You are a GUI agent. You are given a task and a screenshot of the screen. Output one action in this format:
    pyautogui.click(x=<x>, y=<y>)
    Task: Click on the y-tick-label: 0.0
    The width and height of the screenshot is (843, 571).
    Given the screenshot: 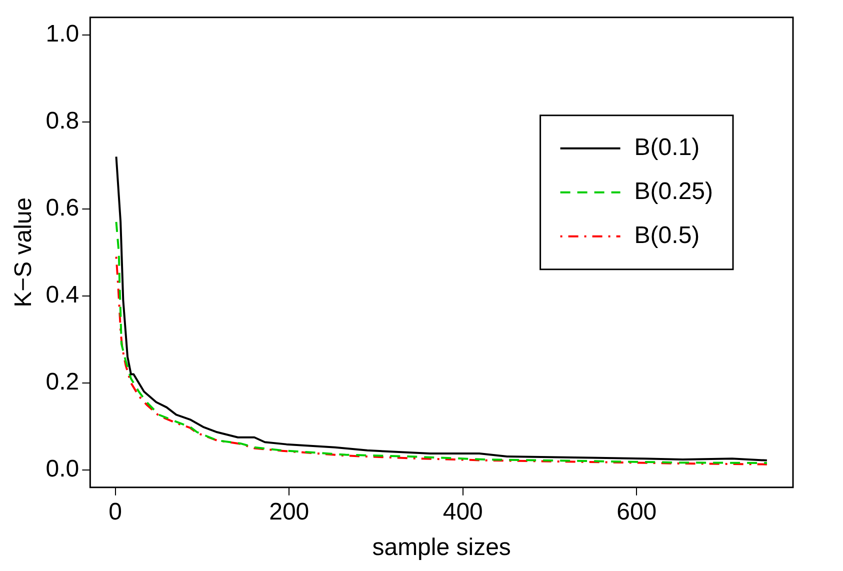 What is the action you would take?
    pyautogui.click(x=63, y=469)
    